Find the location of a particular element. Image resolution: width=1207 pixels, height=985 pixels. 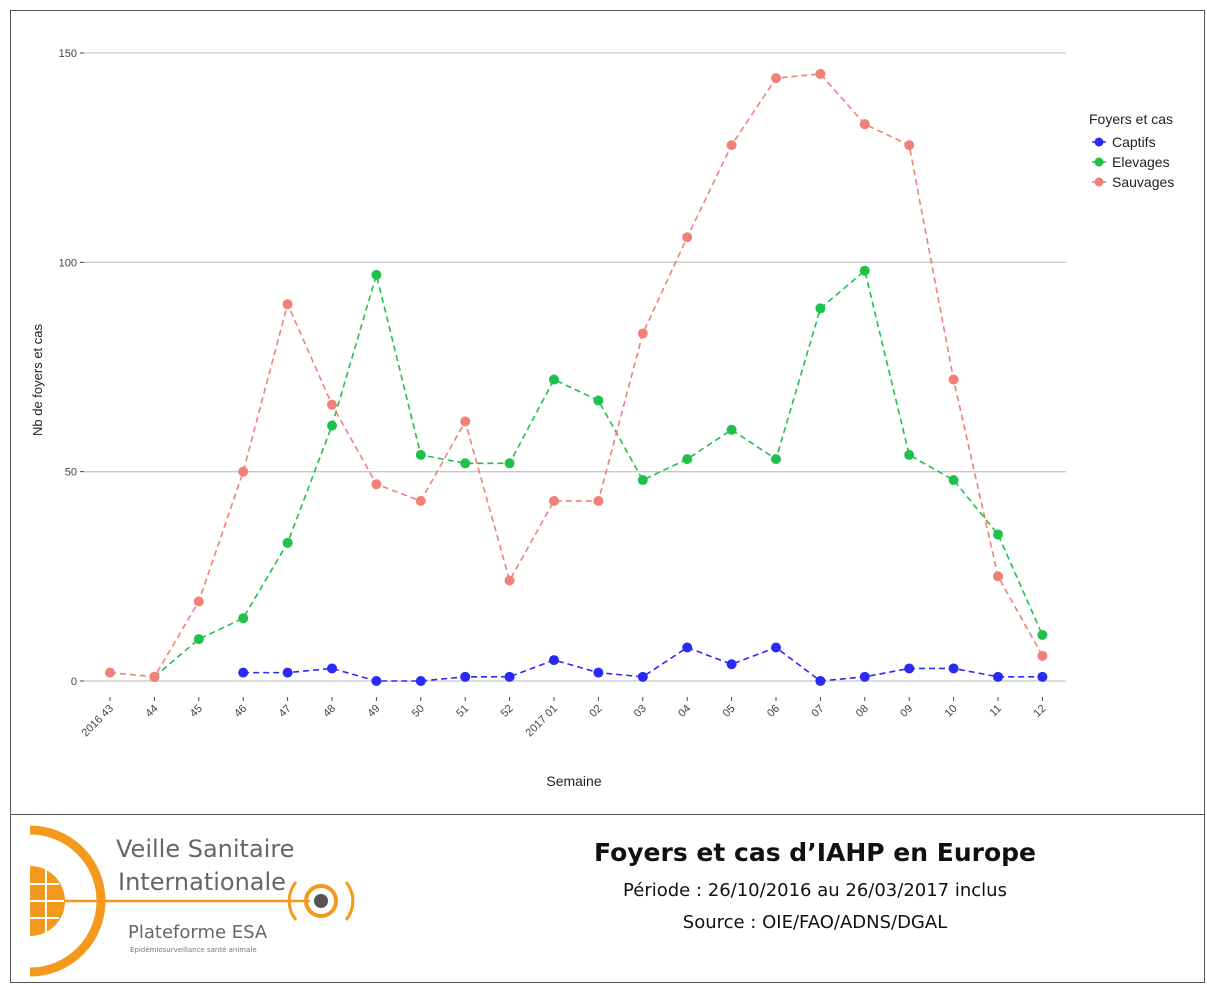

x-tick-label: 47 is located at coordinates (285, 711).